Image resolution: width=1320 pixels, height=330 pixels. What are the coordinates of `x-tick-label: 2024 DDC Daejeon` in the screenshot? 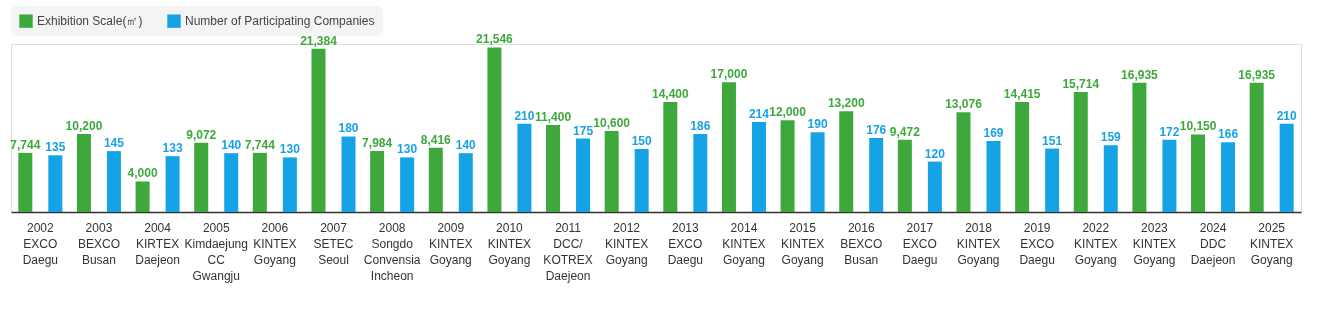 It's located at (1213, 243).